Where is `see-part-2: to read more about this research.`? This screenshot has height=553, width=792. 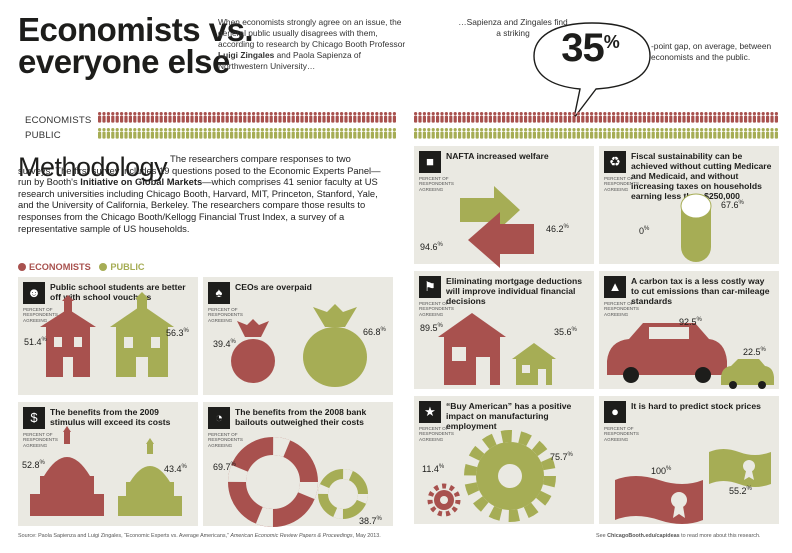 see-part-2: to read more about this research. is located at coordinates (720, 536).